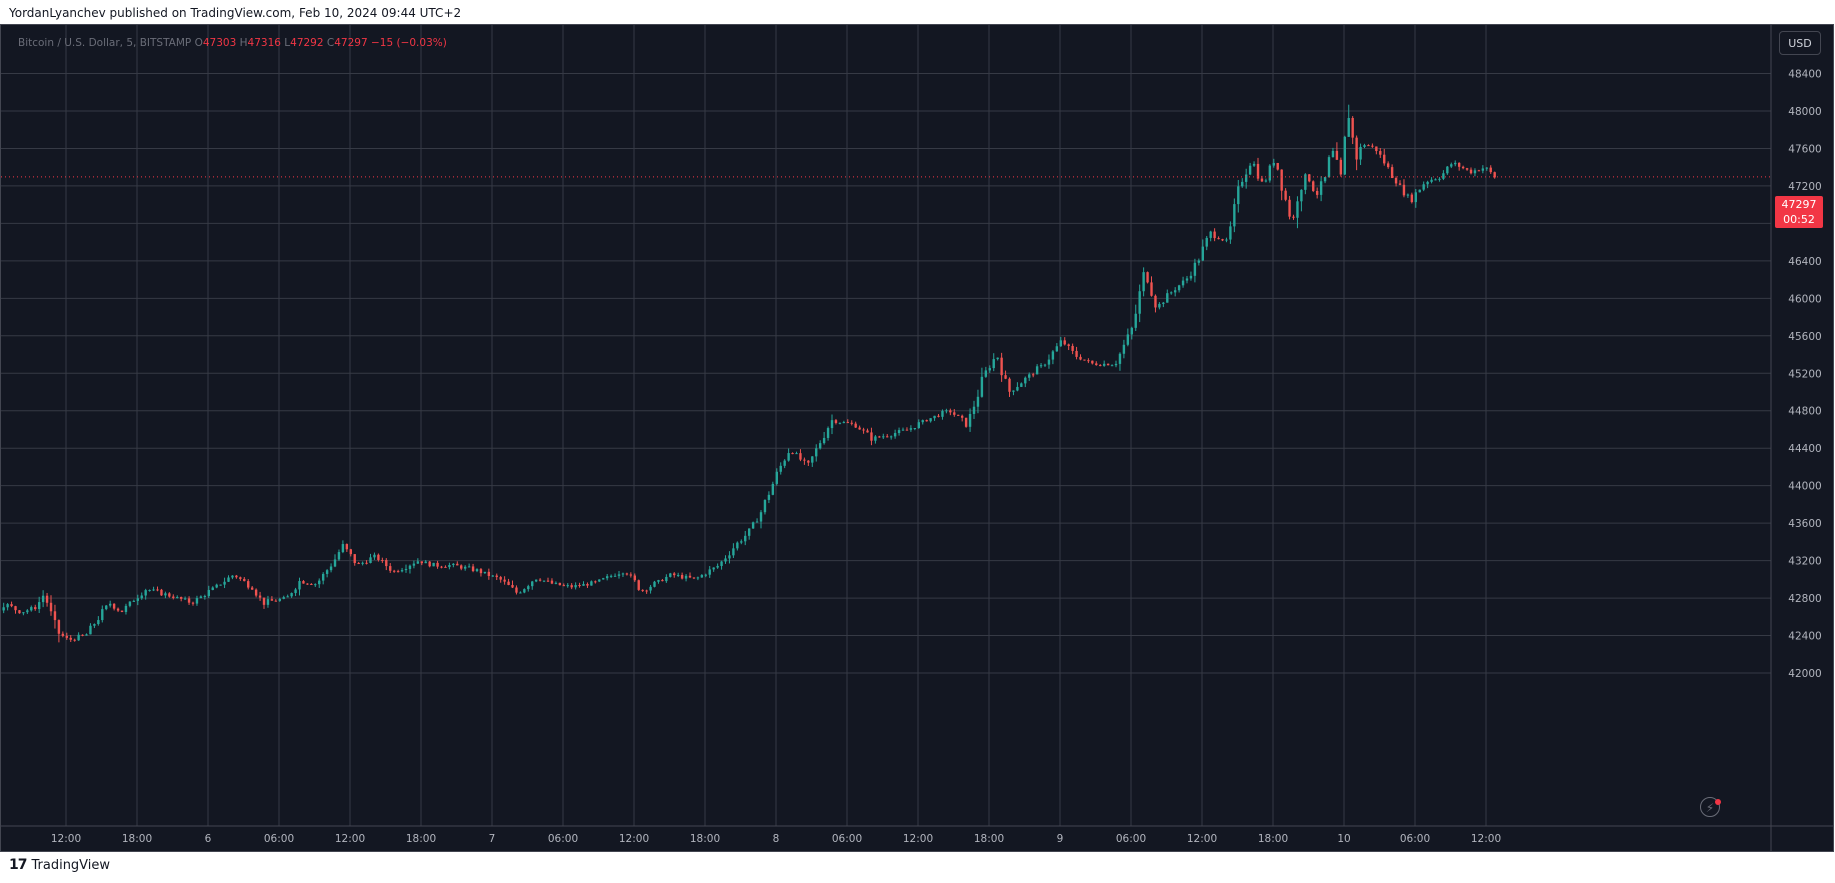 The height and width of the screenshot is (883, 1835). What do you see at coordinates (18, 865) in the screenshot?
I see `tradingview-logo-icon: 𝟭7` at bounding box center [18, 865].